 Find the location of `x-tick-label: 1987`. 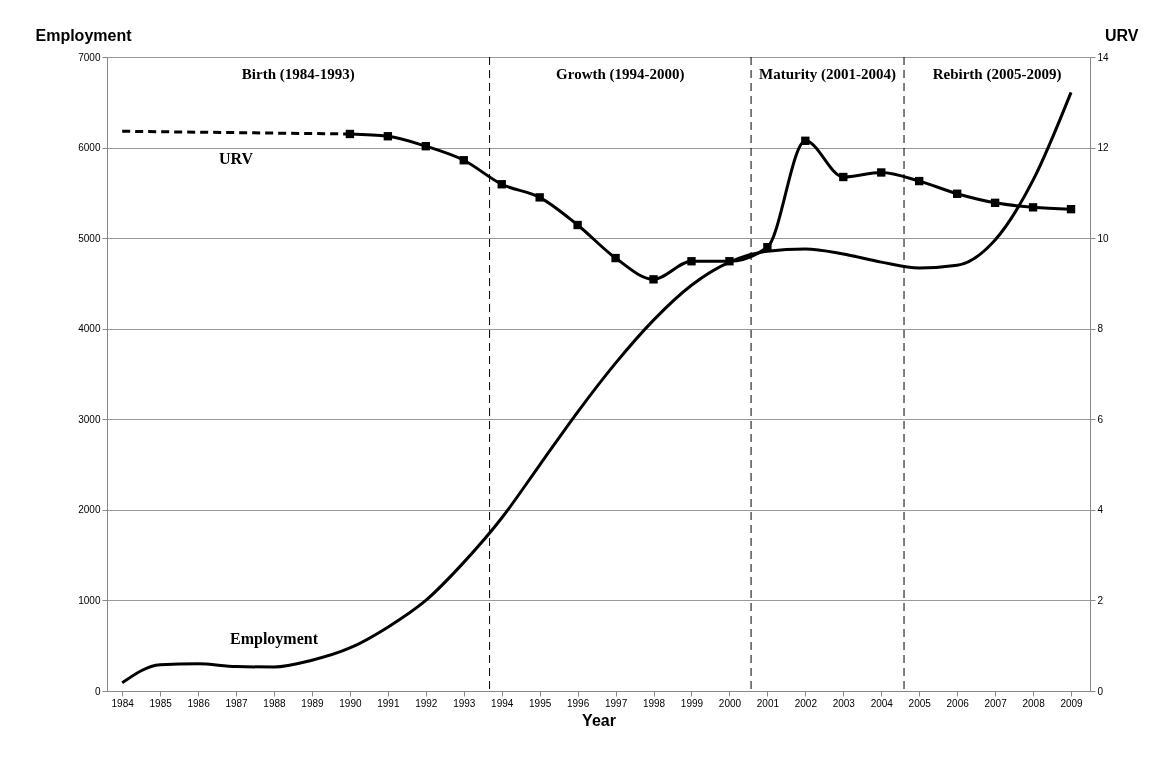

x-tick-label: 1987 is located at coordinates (237, 703).